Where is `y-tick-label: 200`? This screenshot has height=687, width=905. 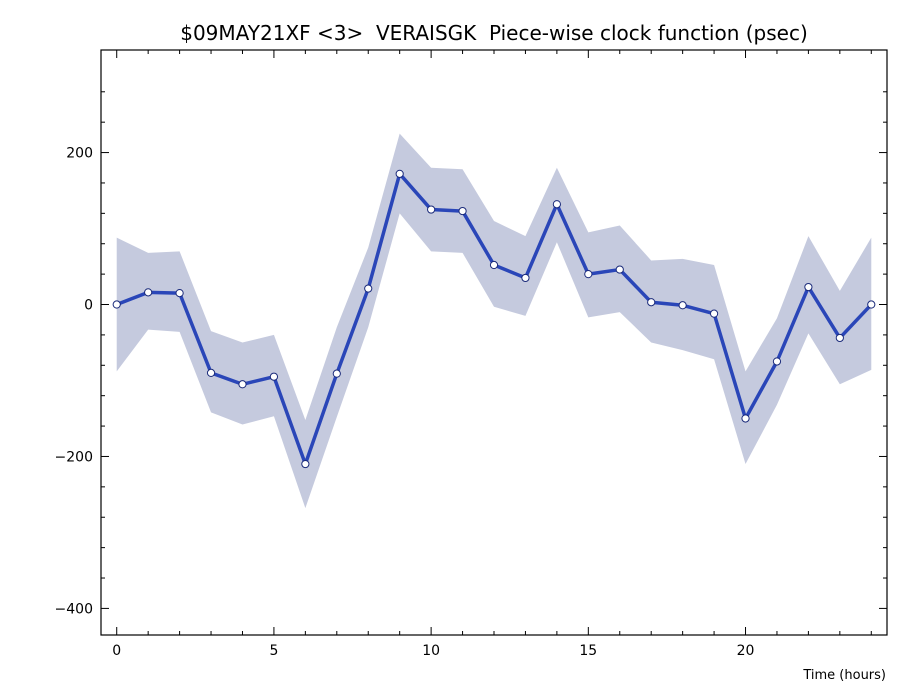 y-tick-label: 200 is located at coordinates (79, 154).